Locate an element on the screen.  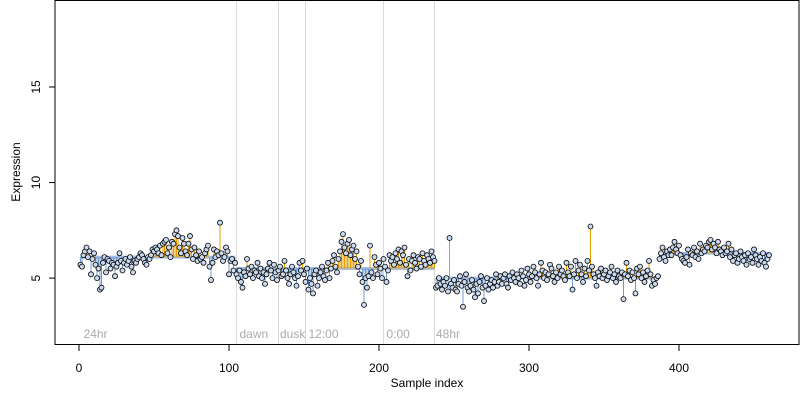
x-axis: 0 100 200 300 400 is located at coordinates (382, 360).